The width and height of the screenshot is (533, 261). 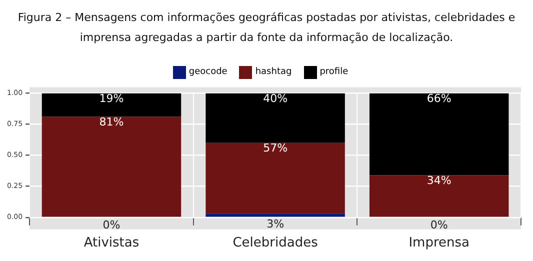 I want to click on data-label: 40%, so click(x=275, y=99).